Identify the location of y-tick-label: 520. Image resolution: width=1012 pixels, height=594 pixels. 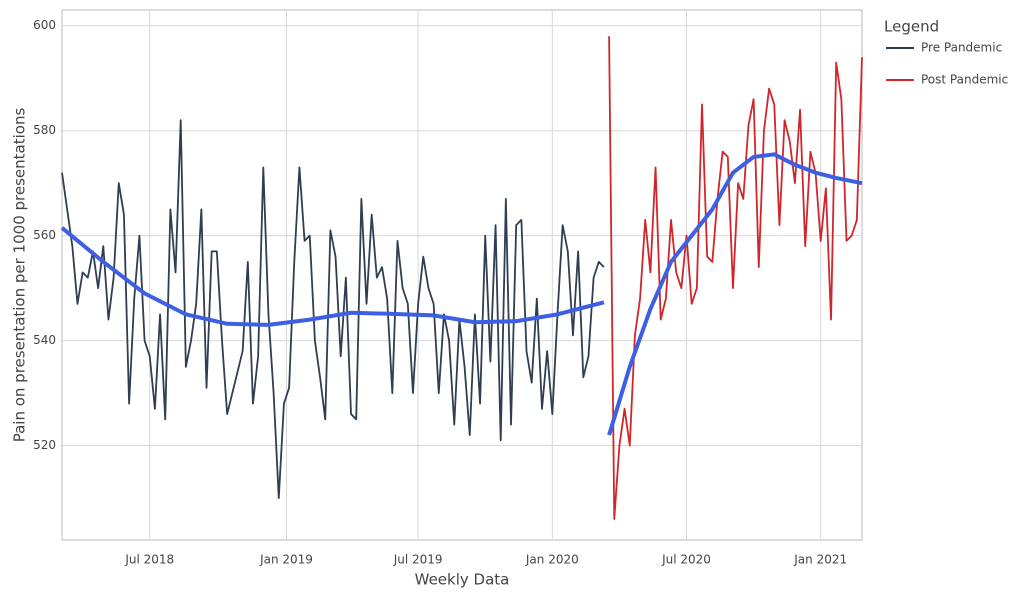
(44, 445).